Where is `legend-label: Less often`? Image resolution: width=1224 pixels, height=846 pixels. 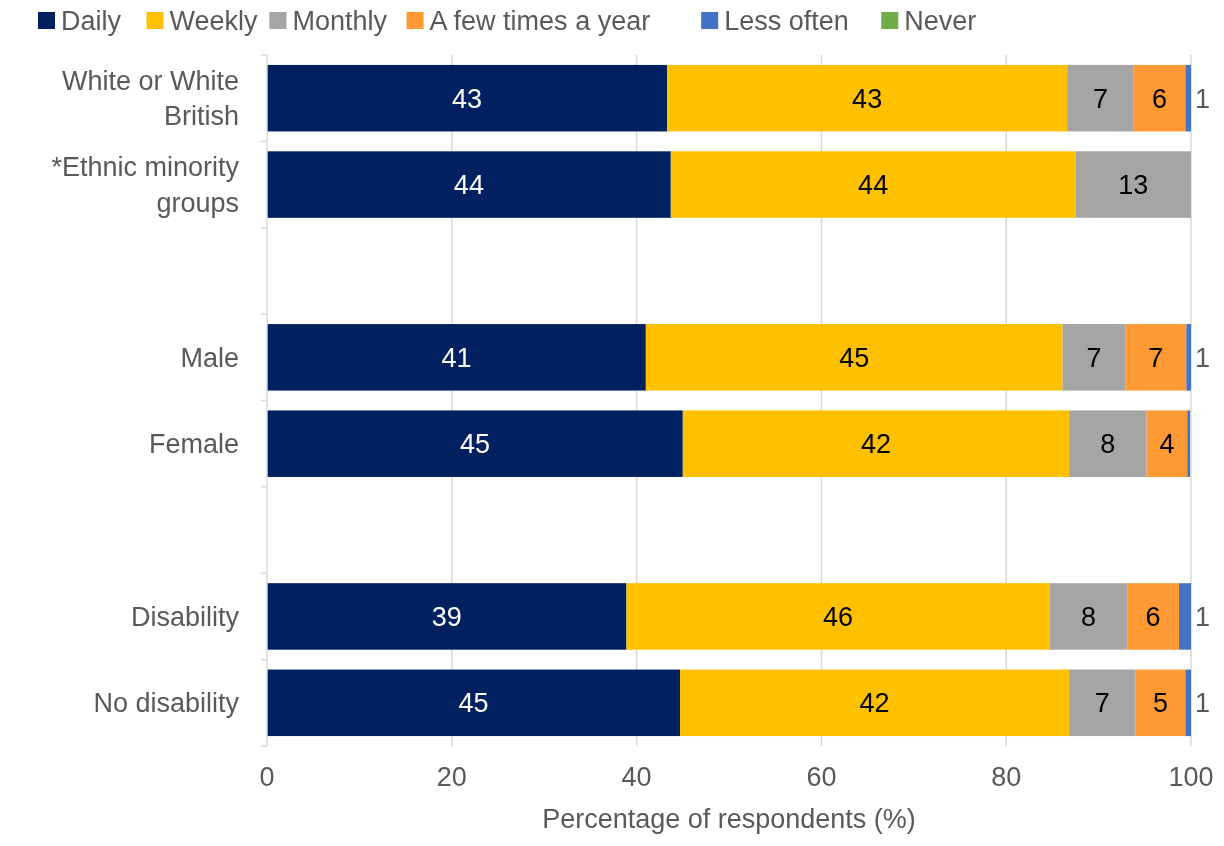 legend-label: Less often is located at coordinates (786, 21).